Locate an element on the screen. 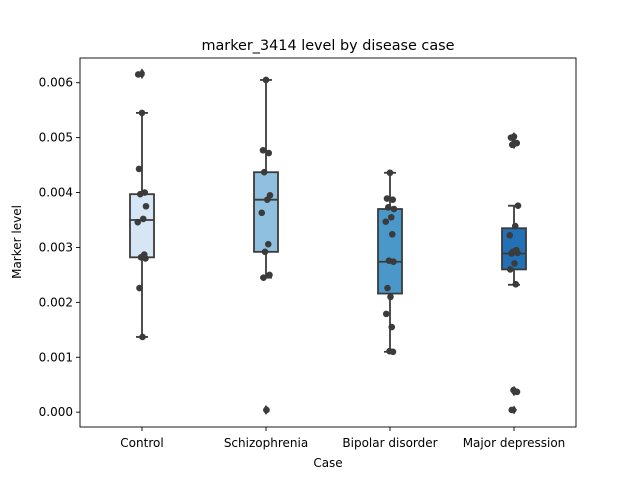 The image size is (640, 480). x-axis-label: Case is located at coordinates (327, 463).